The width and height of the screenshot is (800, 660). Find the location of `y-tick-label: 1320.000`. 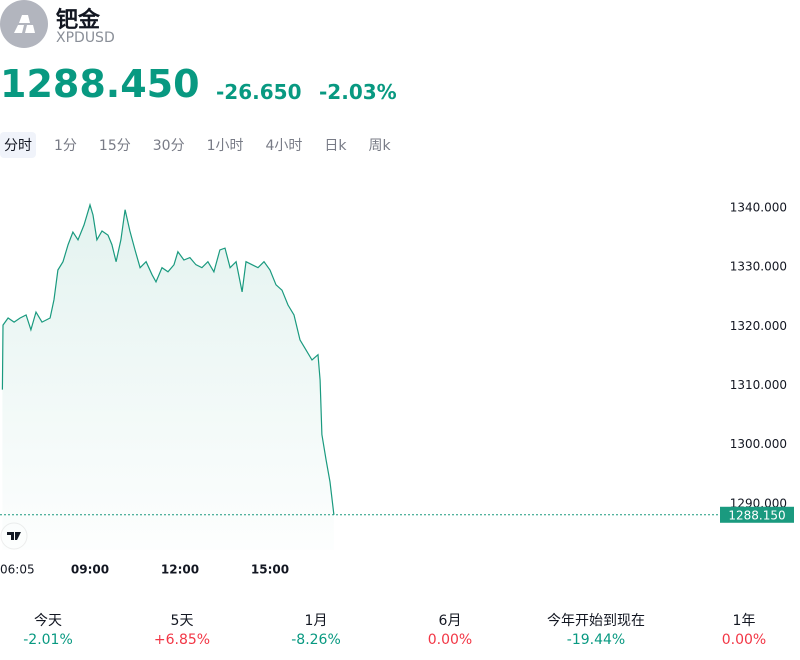

y-tick-label: 1320.000 is located at coordinates (758, 326).